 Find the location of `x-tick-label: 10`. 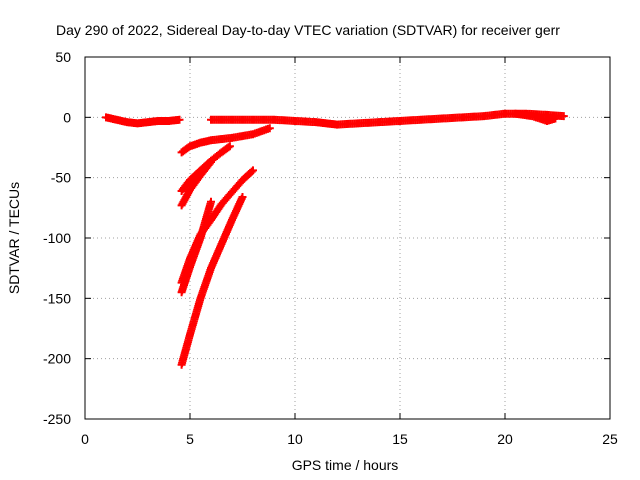

x-tick-label: 10 is located at coordinates (295, 439).